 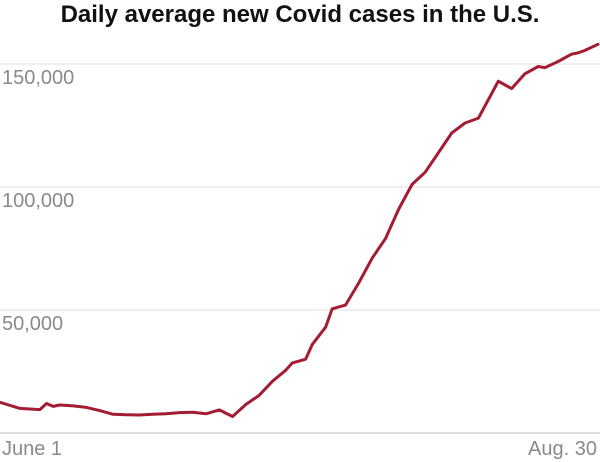 I want to click on x-axis-tick-labels: June 1 Aug. 30, so click(x=299, y=449).